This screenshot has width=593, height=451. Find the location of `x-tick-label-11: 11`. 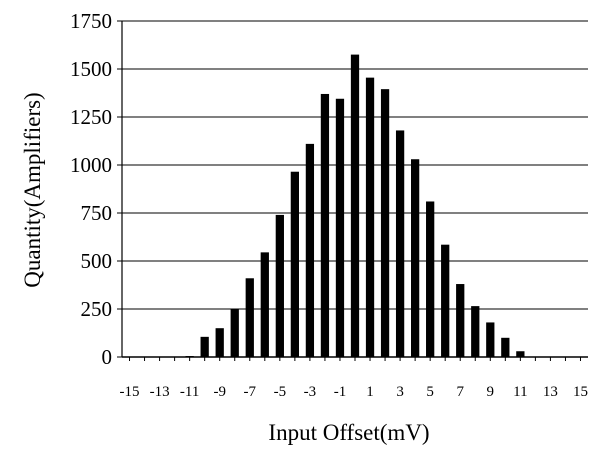

x-tick-label-11: 11 is located at coordinates (520, 392).